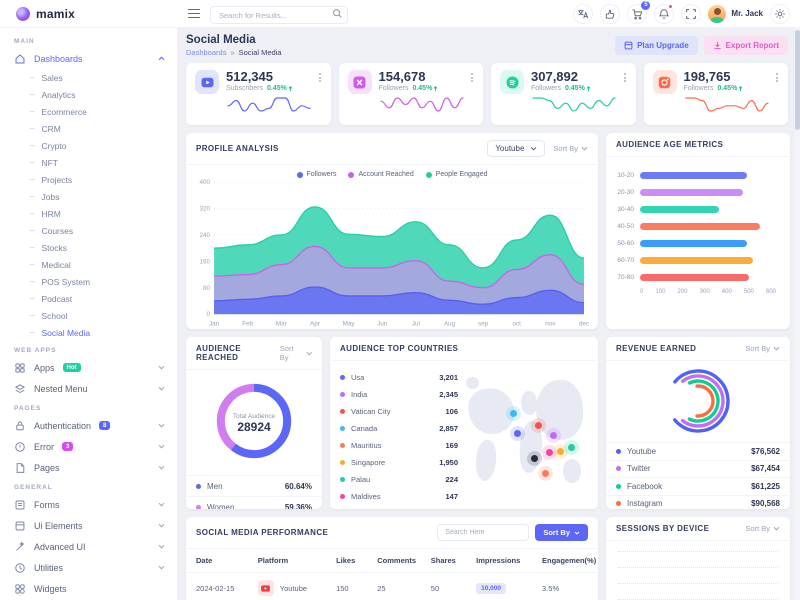 The width and height of the screenshot is (800, 600). I want to click on stat-card-spotify: 307,892 Followers 0.45%, so click(563, 94).